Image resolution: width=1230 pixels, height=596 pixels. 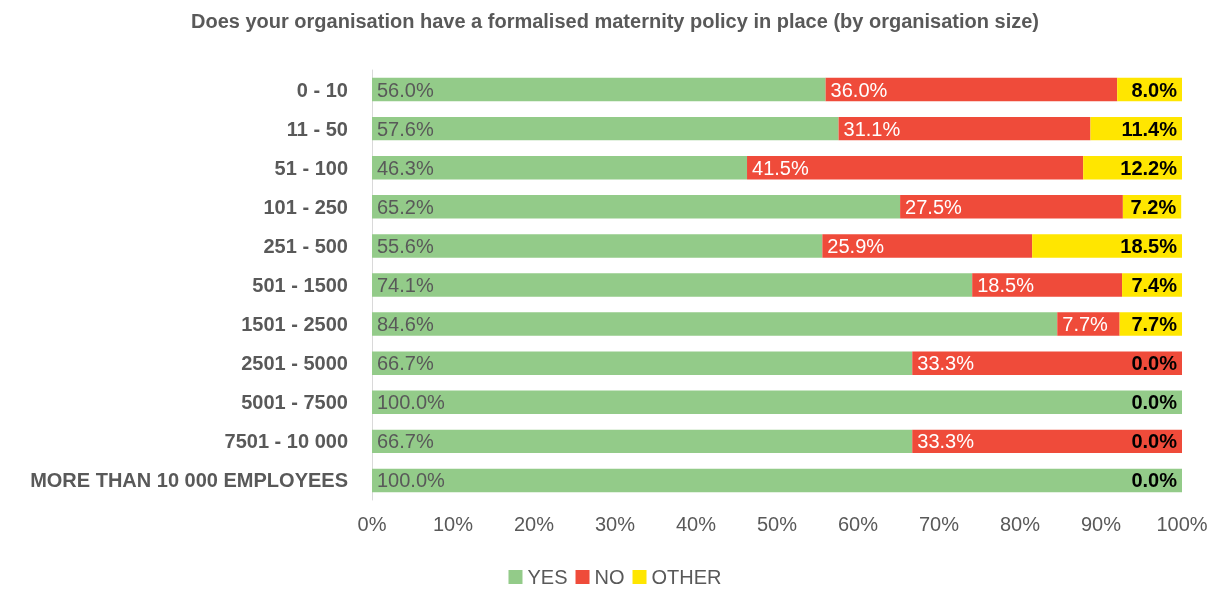 What do you see at coordinates (322, 89) in the screenshot?
I see `y-tick-label: 0 - 10` at bounding box center [322, 89].